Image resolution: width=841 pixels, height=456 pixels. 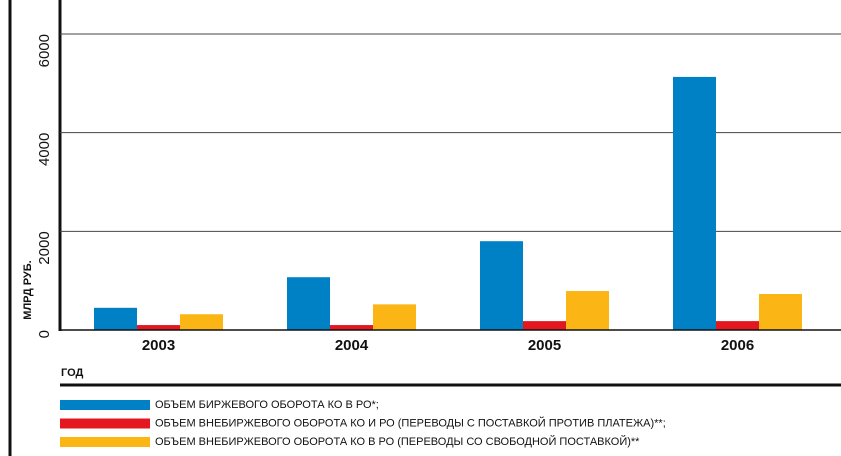 I want to click on y-tick-label: 4000, so click(x=44, y=149).